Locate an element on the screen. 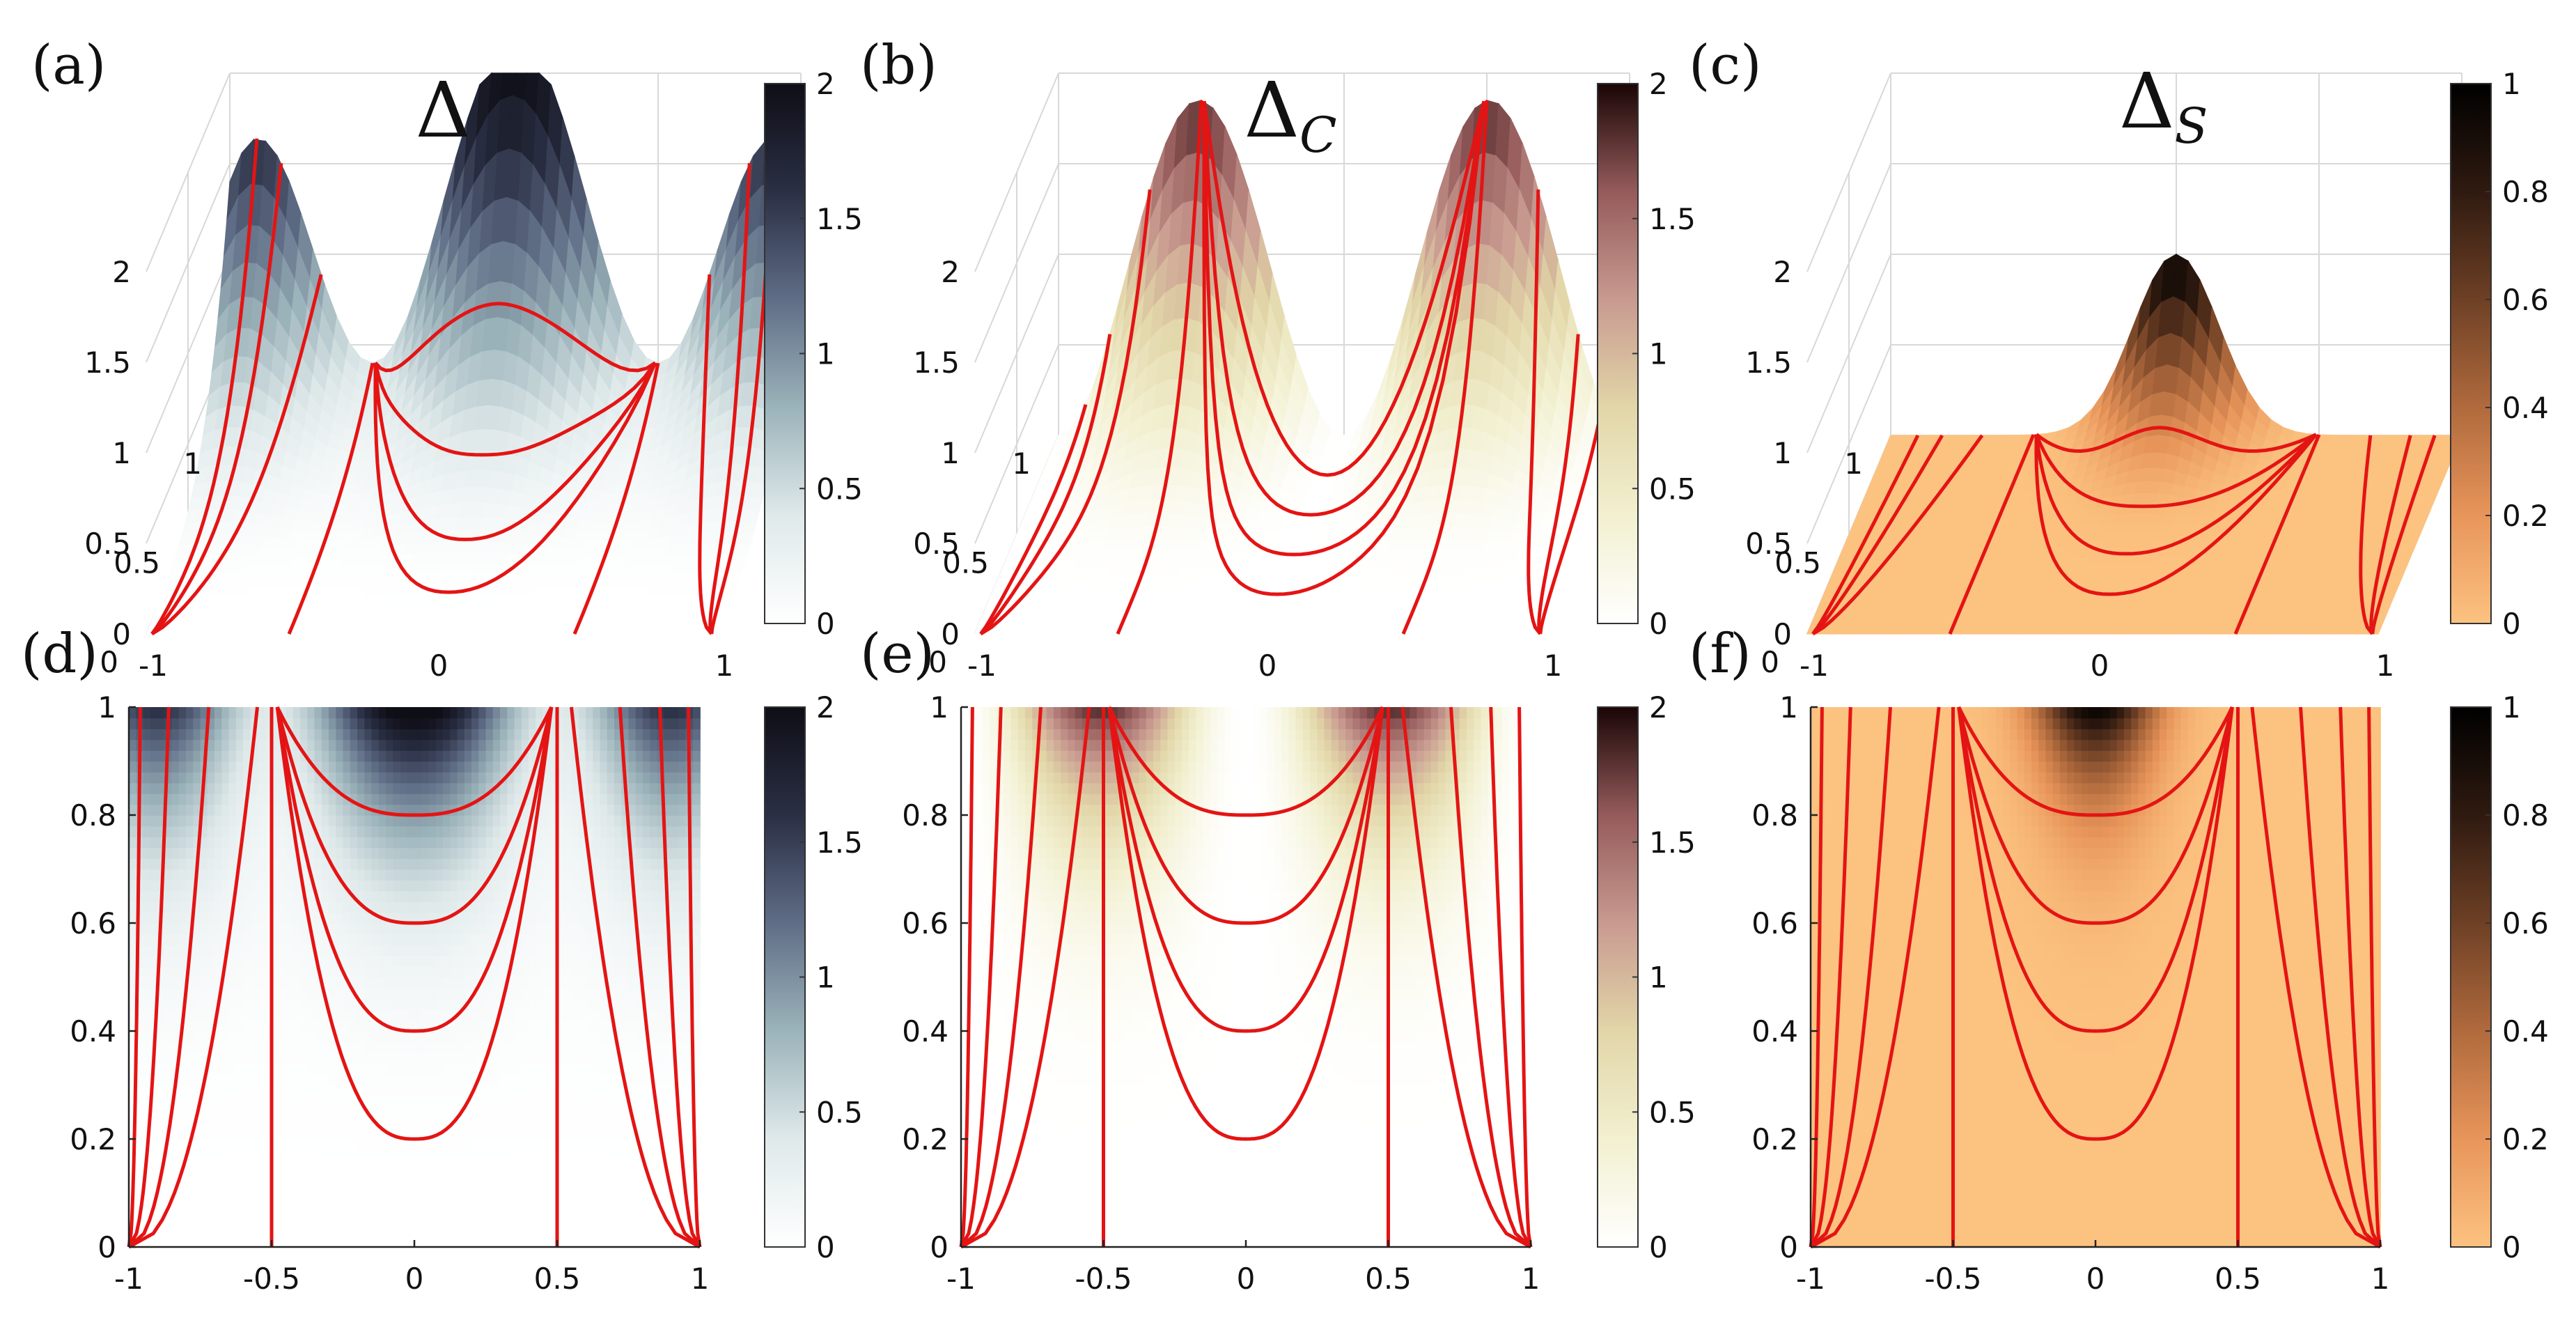 This screenshot has height=1325, width=2576. x-tick-label: -1 is located at coordinates (1815, 666).